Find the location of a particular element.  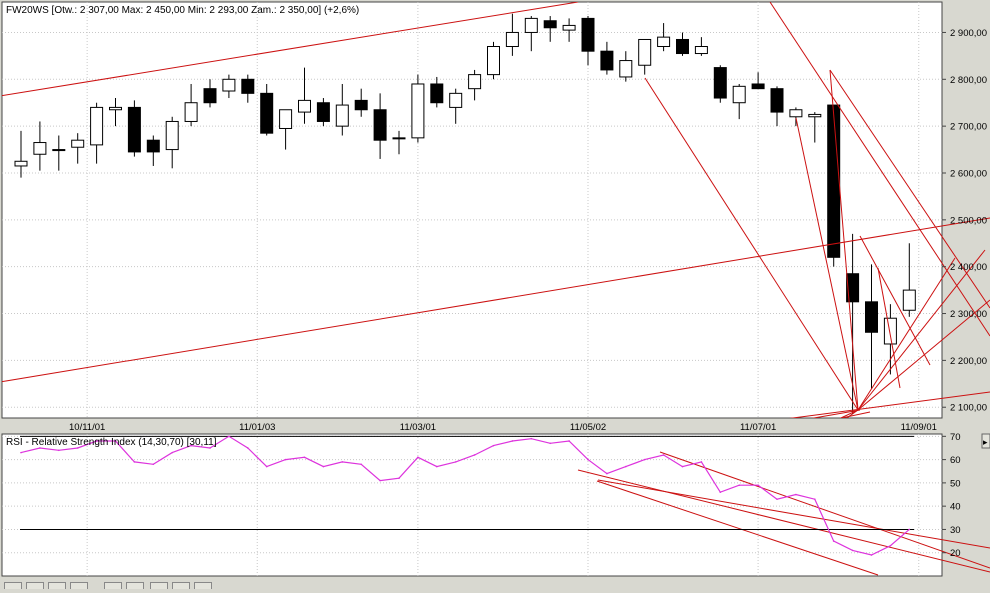

rsi-axis-label: 40 is located at coordinates (955, 507).